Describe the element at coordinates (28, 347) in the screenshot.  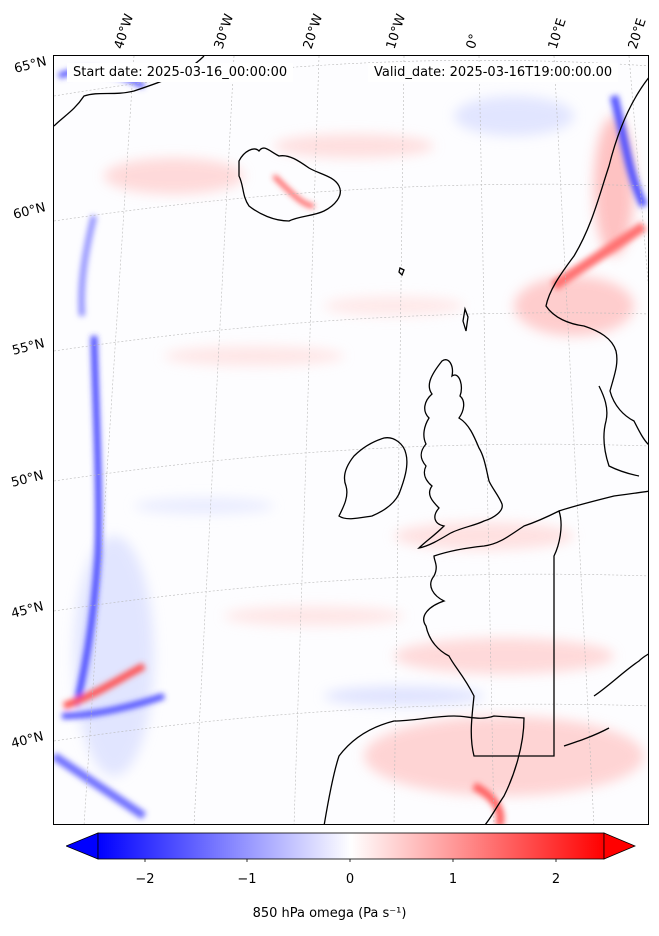
I see `lat-label-55n: 55°N` at that location.